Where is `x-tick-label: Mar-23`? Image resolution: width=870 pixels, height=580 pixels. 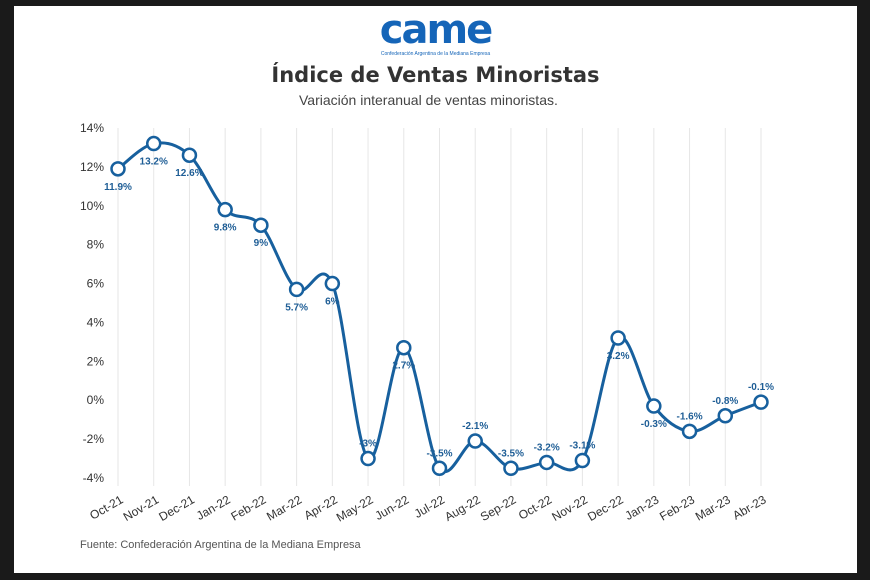 x-tick-label: Mar-23 is located at coordinates (713, 507).